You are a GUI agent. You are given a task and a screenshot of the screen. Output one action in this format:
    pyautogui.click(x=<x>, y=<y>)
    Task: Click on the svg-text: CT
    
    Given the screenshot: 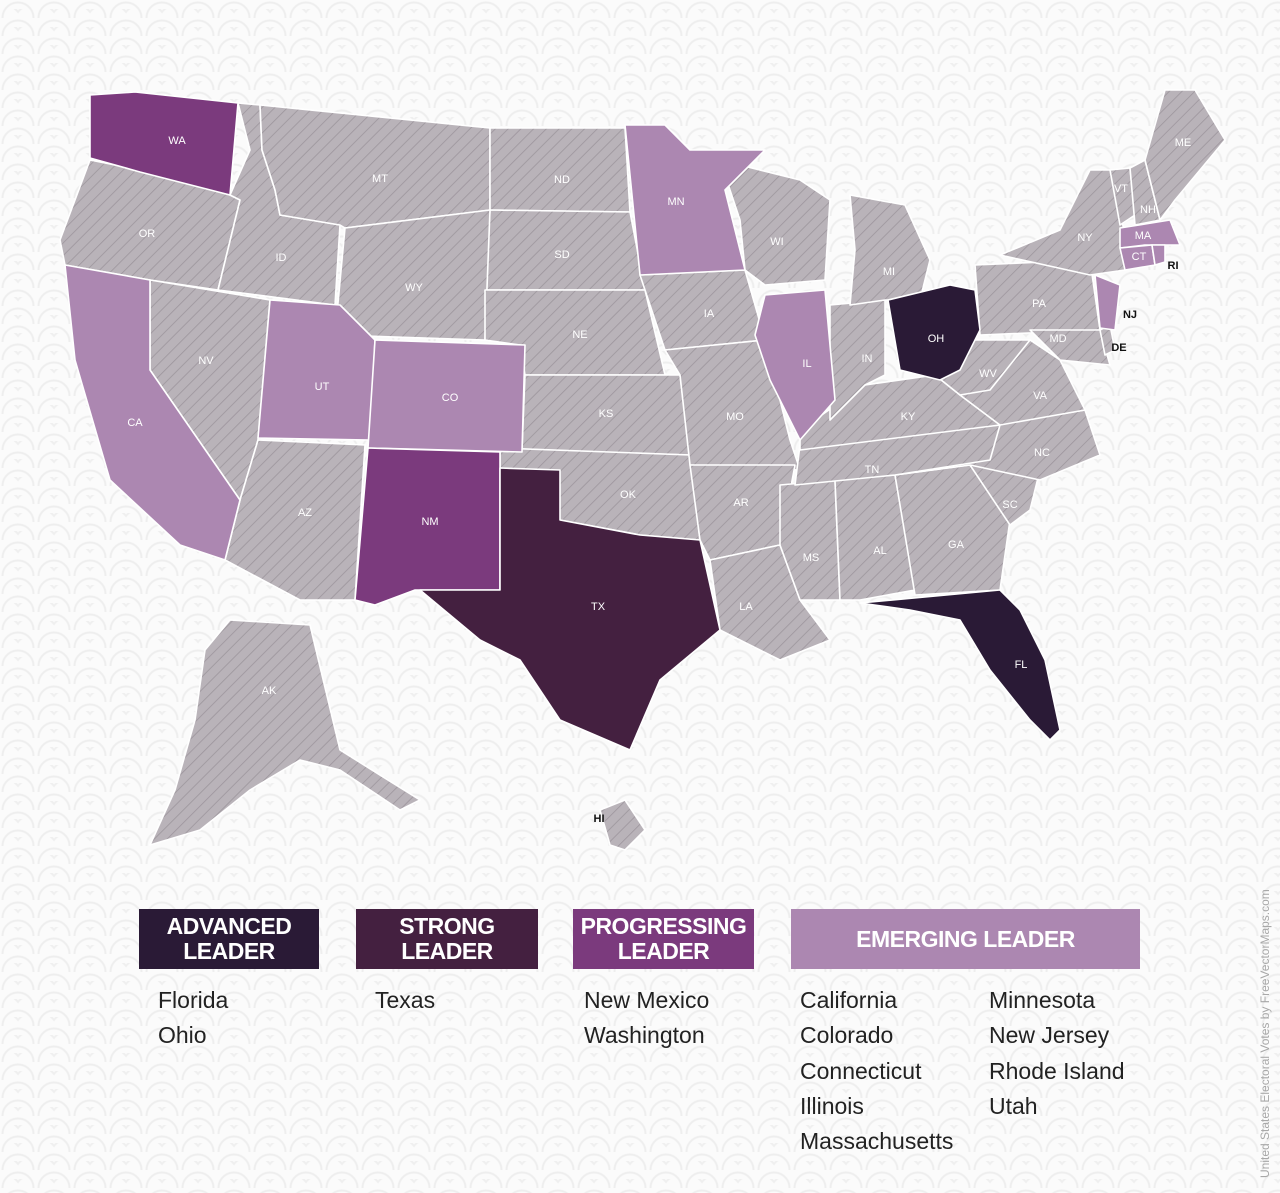 What is the action you would take?
    pyautogui.click(x=1139, y=257)
    